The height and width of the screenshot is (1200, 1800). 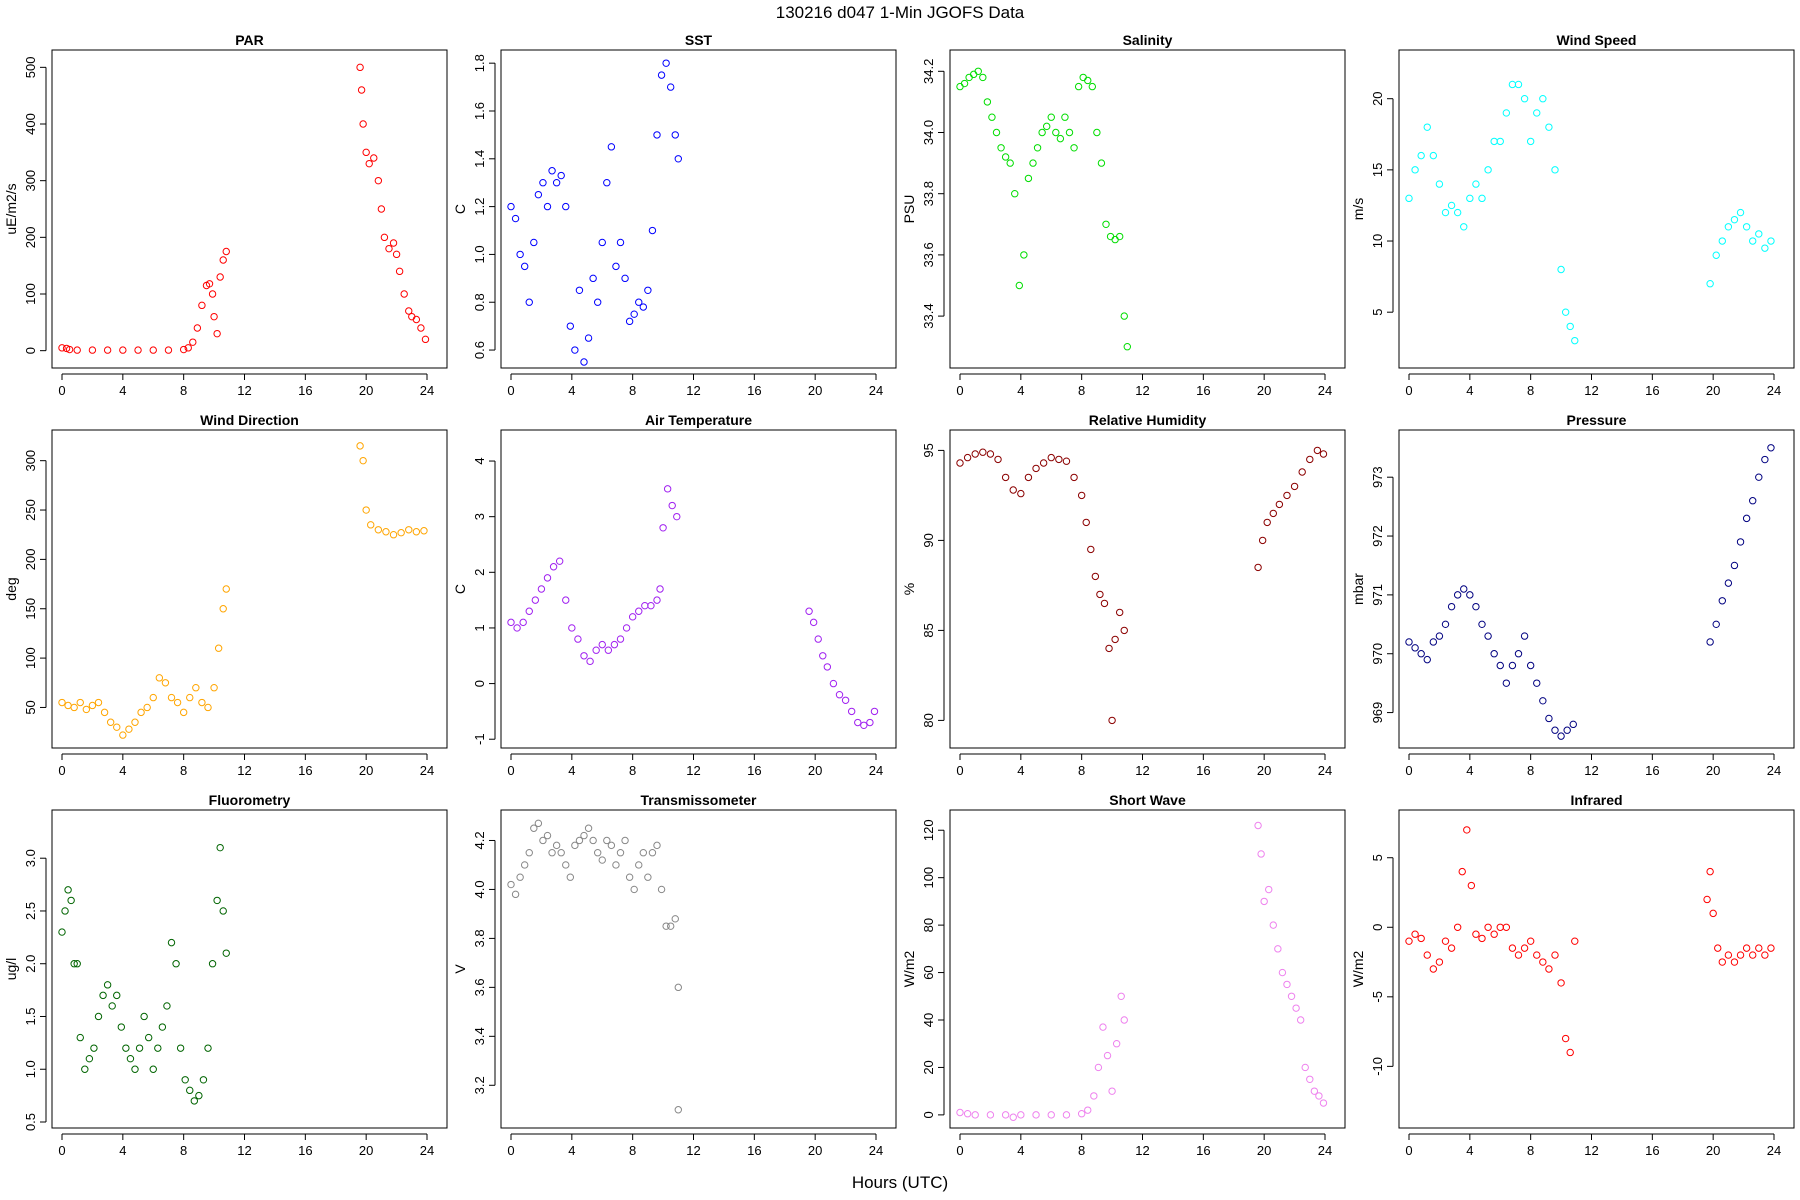 I want to click on y-tick-label: 973, so click(x=1377, y=477).